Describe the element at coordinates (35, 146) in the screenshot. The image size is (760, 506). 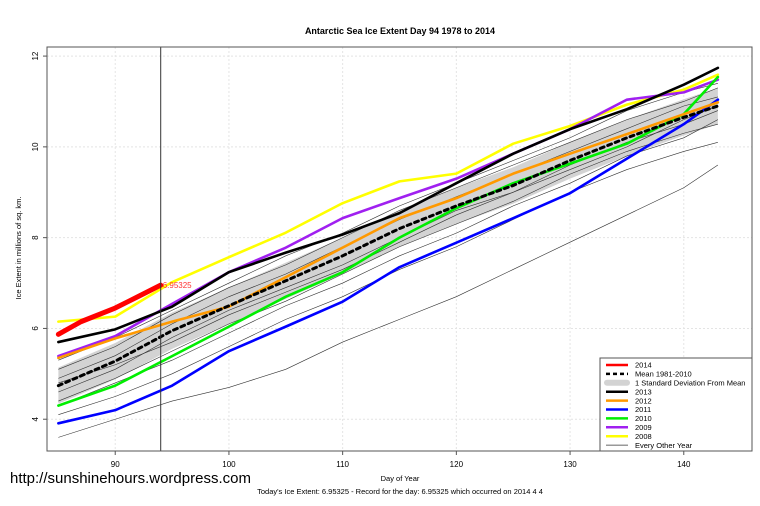
I see `y-tick-label: 10` at that location.